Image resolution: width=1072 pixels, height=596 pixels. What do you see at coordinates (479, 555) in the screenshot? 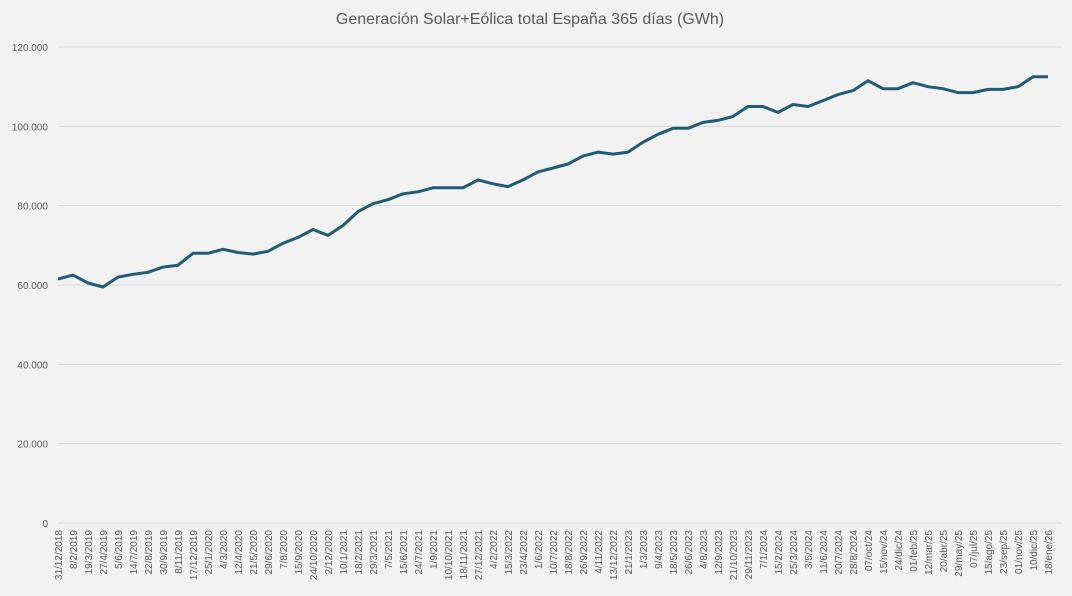
I see `x-tick-label: 27/12/2021` at bounding box center [479, 555].